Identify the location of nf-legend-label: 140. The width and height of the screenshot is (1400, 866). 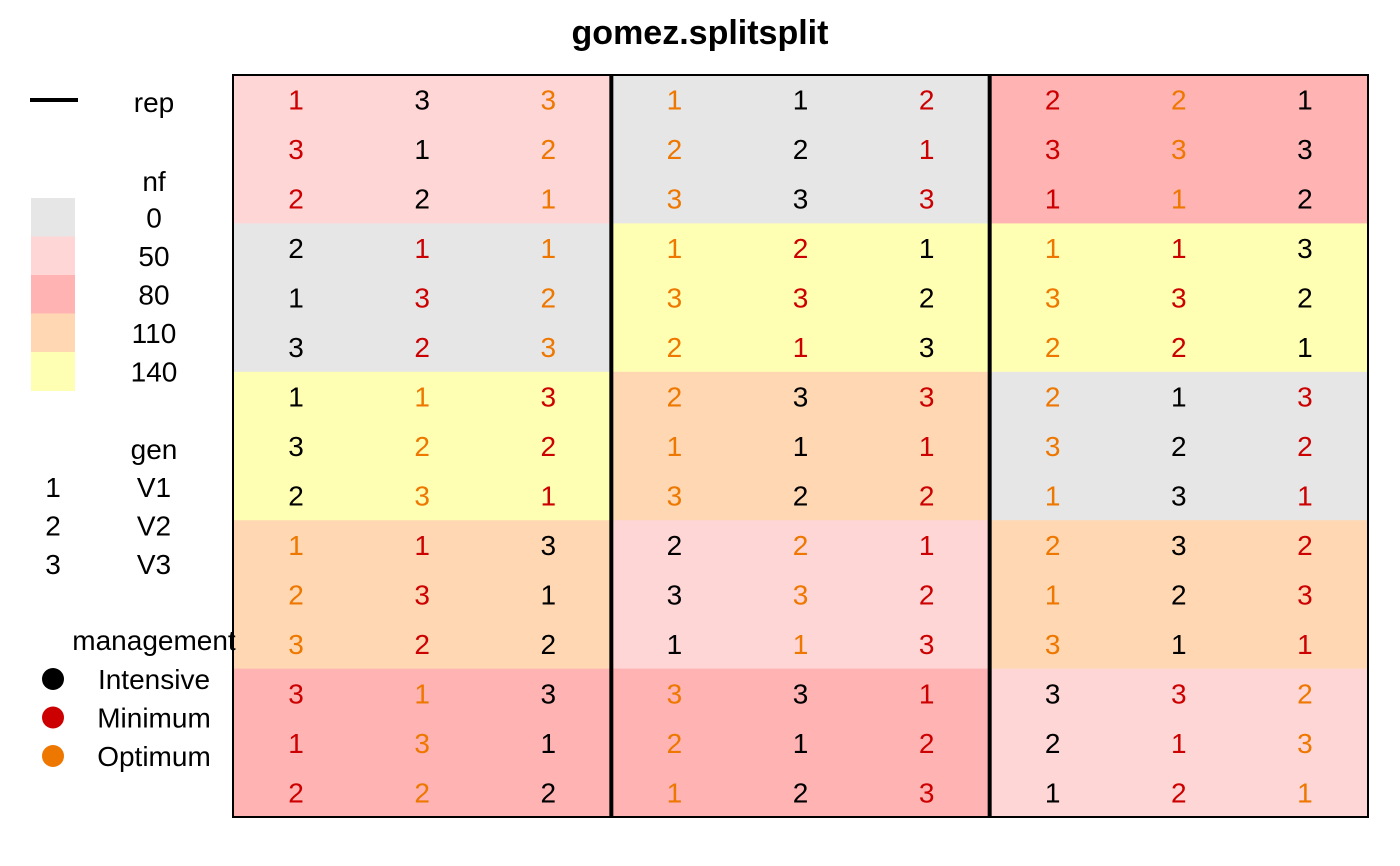
(154, 371).